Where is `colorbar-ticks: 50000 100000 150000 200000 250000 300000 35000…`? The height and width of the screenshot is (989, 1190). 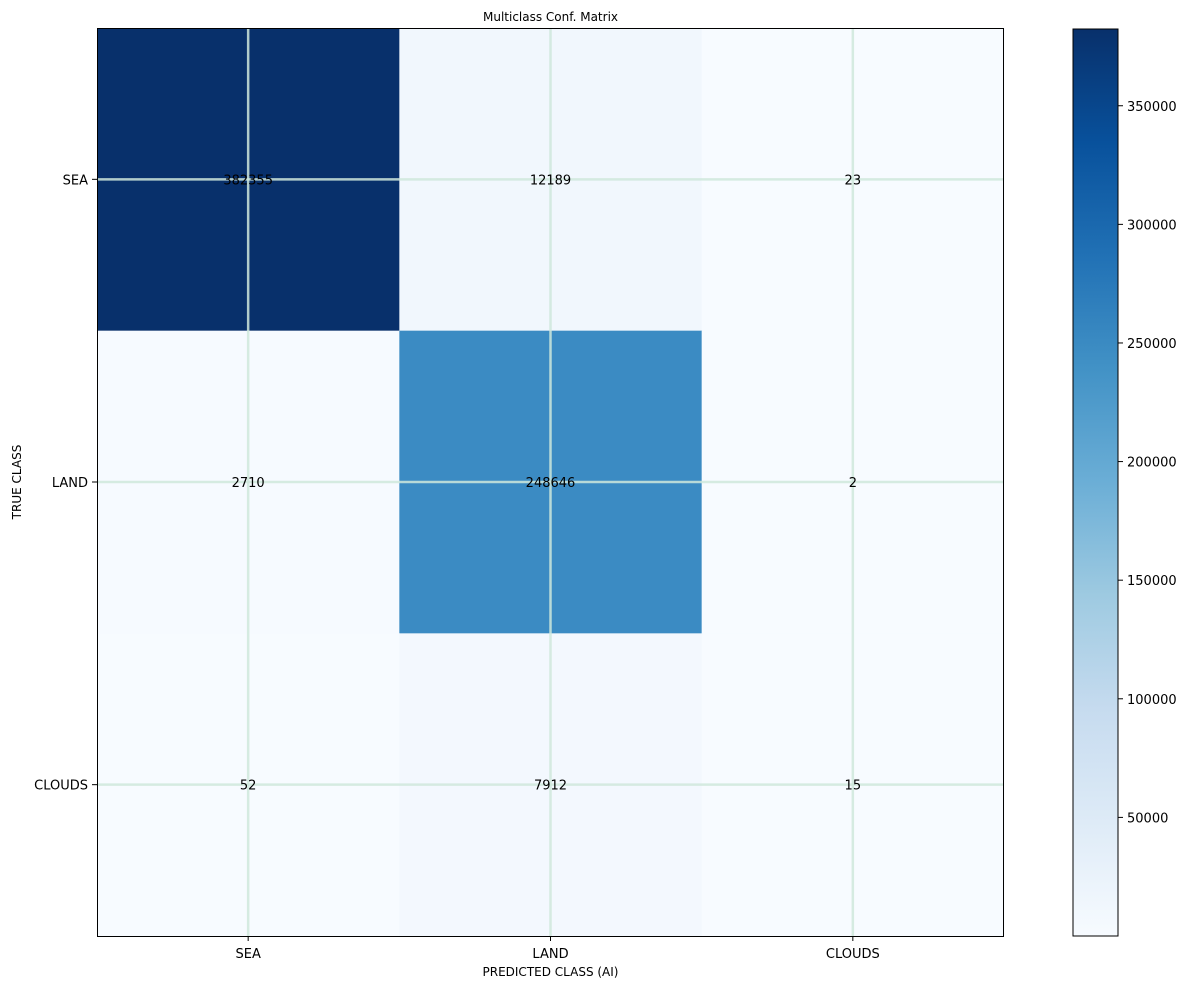 colorbar-ticks: 50000 100000 150000 200000 250000 300000 35000… is located at coordinates (1147, 463).